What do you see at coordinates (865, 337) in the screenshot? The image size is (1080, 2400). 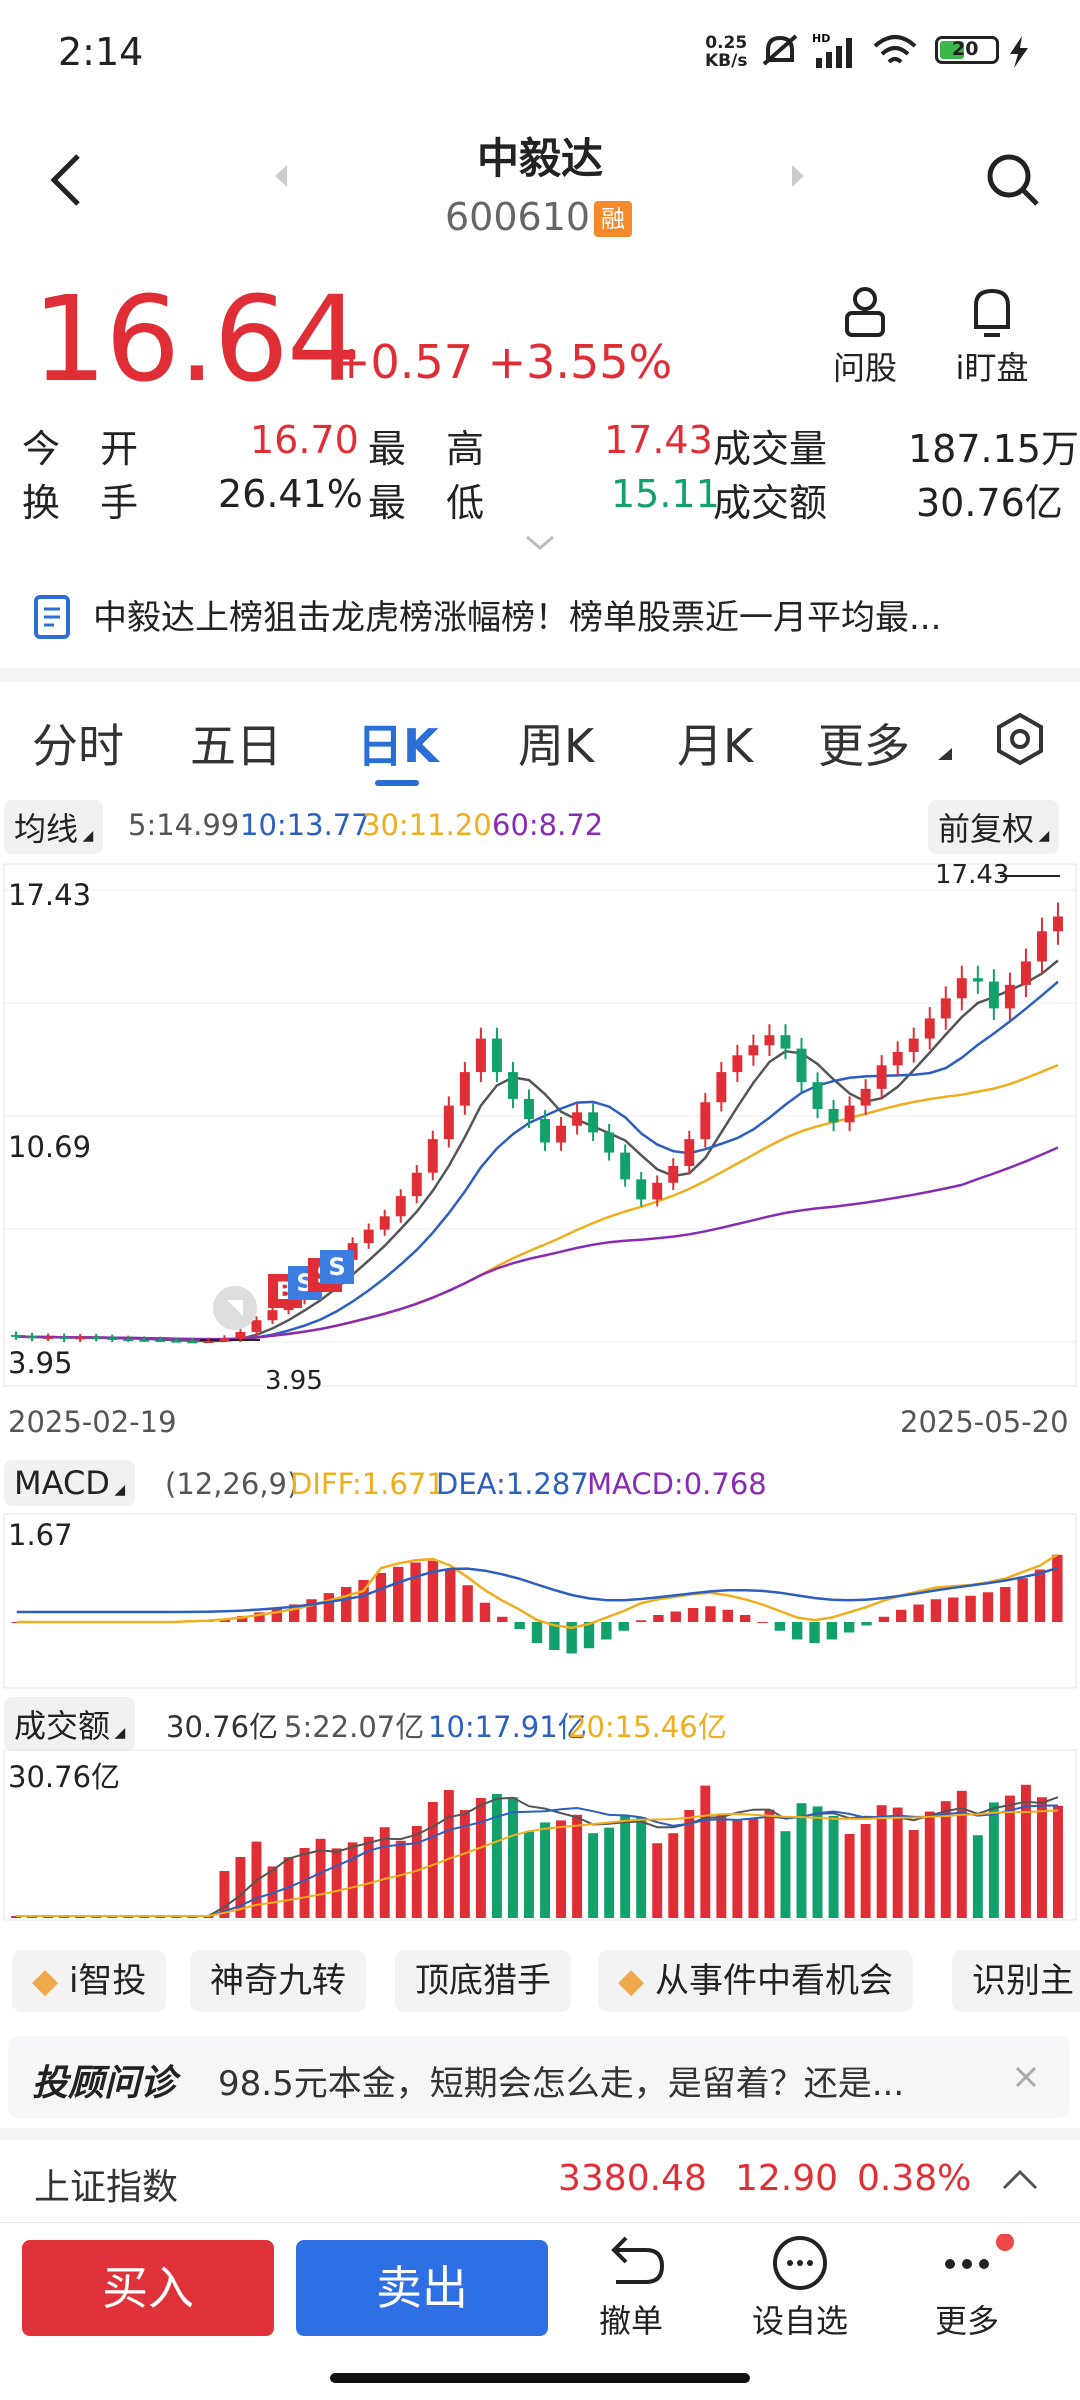 I see `ask-stock-button: 问股` at bounding box center [865, 337].